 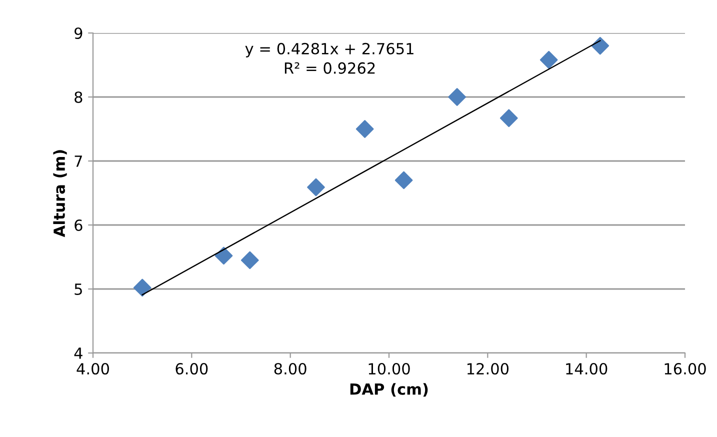 I want to click on y-tick-label: 6, so click(x=78, y=225).